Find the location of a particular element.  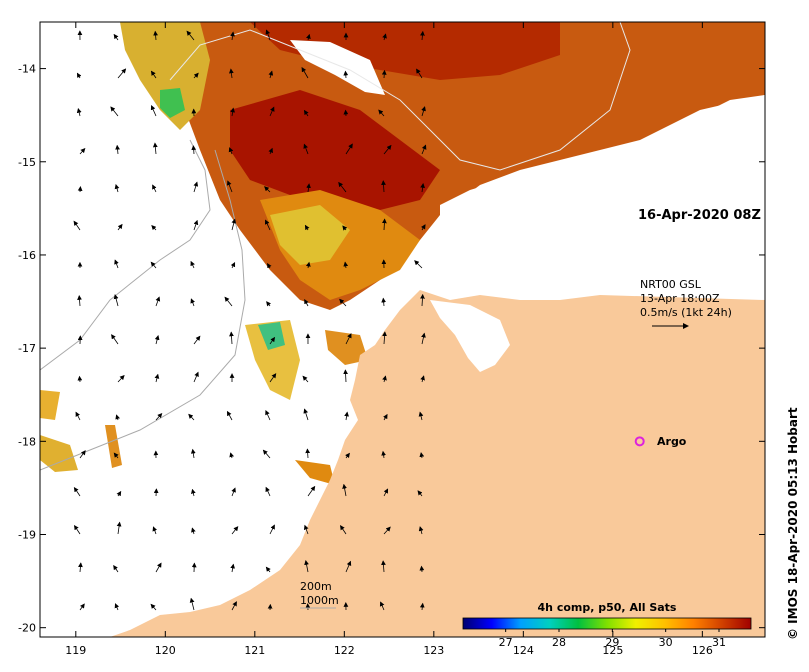

lat-tick-label: -19 is located at coordinates (27, 535).